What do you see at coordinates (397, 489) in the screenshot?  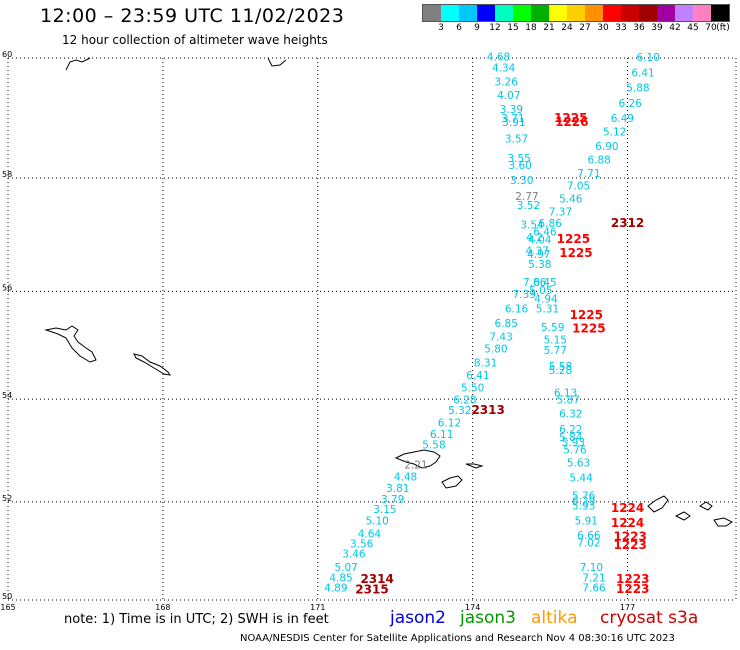 I see `wave-height-label: 3.81` at bounding box center [397, 489].